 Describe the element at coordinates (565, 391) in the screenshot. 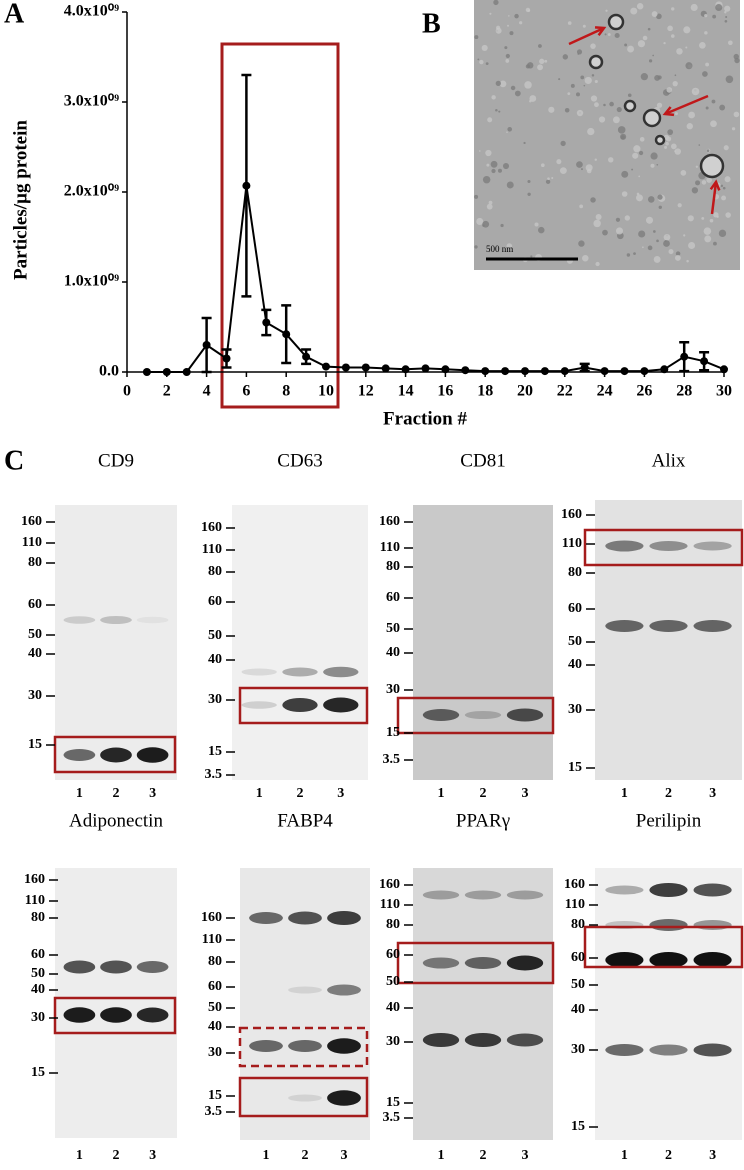

I see `x-tick-label: 22` at that location.